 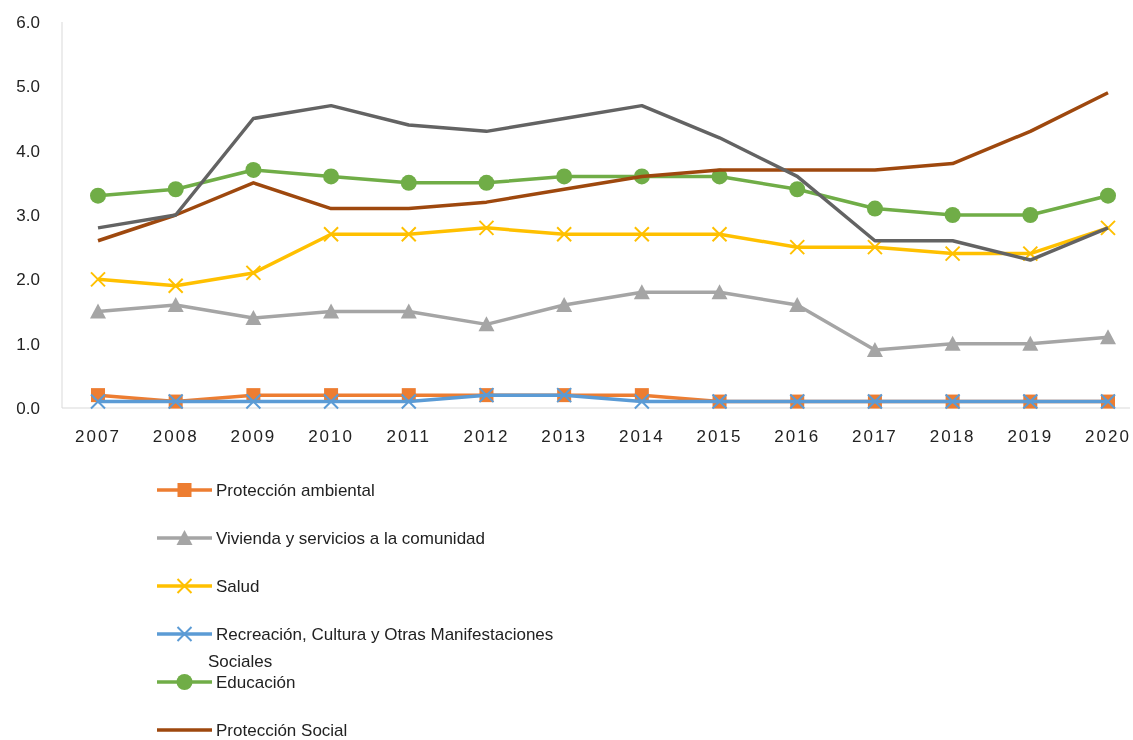 What do you see at coordinates (331, 436) in the screenshot?
I see `x-tick-label: 2010` at bounding box center [331, 436].